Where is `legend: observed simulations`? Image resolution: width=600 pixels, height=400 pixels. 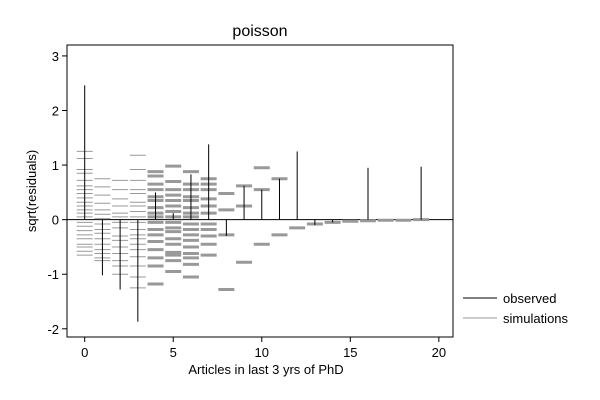 legend: observed simulations is located at coordinates (516, 308).